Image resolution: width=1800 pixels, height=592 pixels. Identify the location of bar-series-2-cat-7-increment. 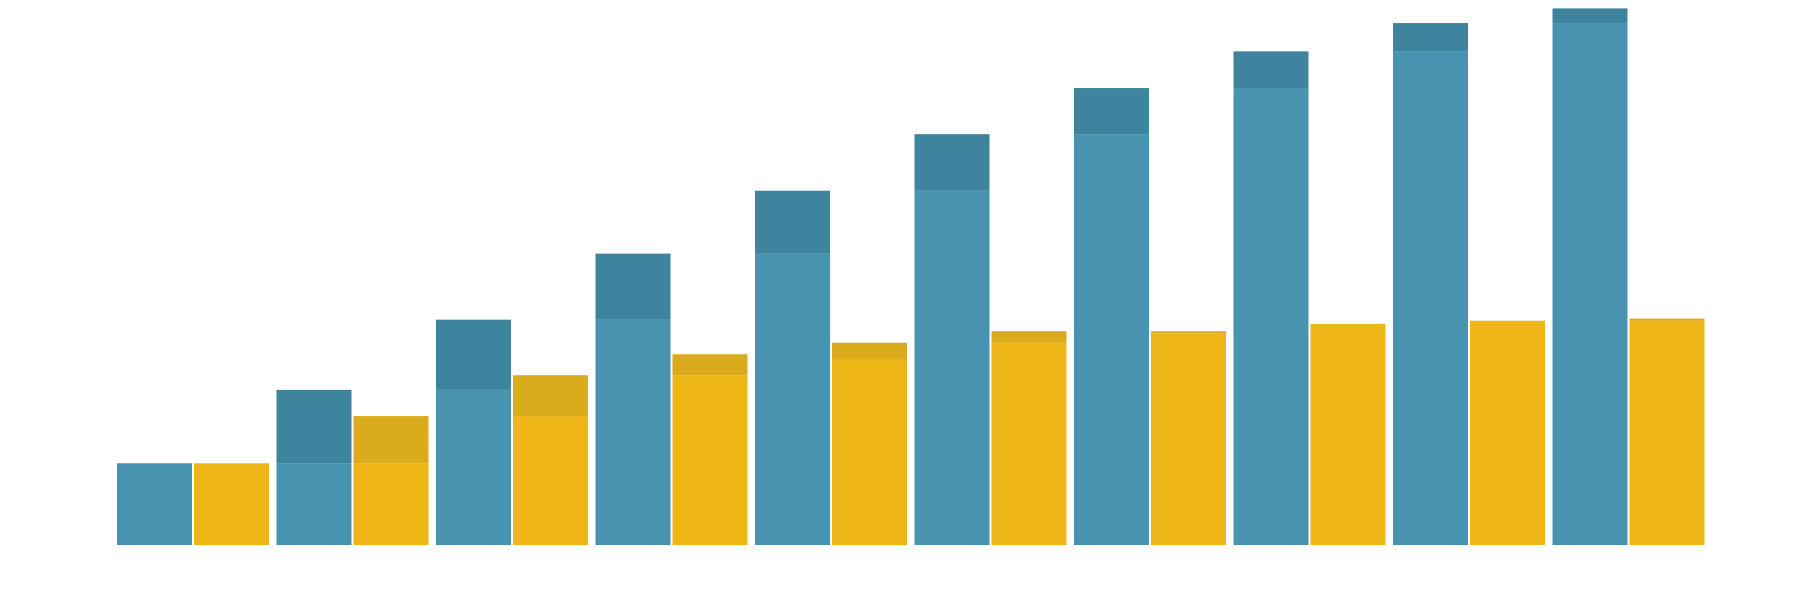
(1188, 332).